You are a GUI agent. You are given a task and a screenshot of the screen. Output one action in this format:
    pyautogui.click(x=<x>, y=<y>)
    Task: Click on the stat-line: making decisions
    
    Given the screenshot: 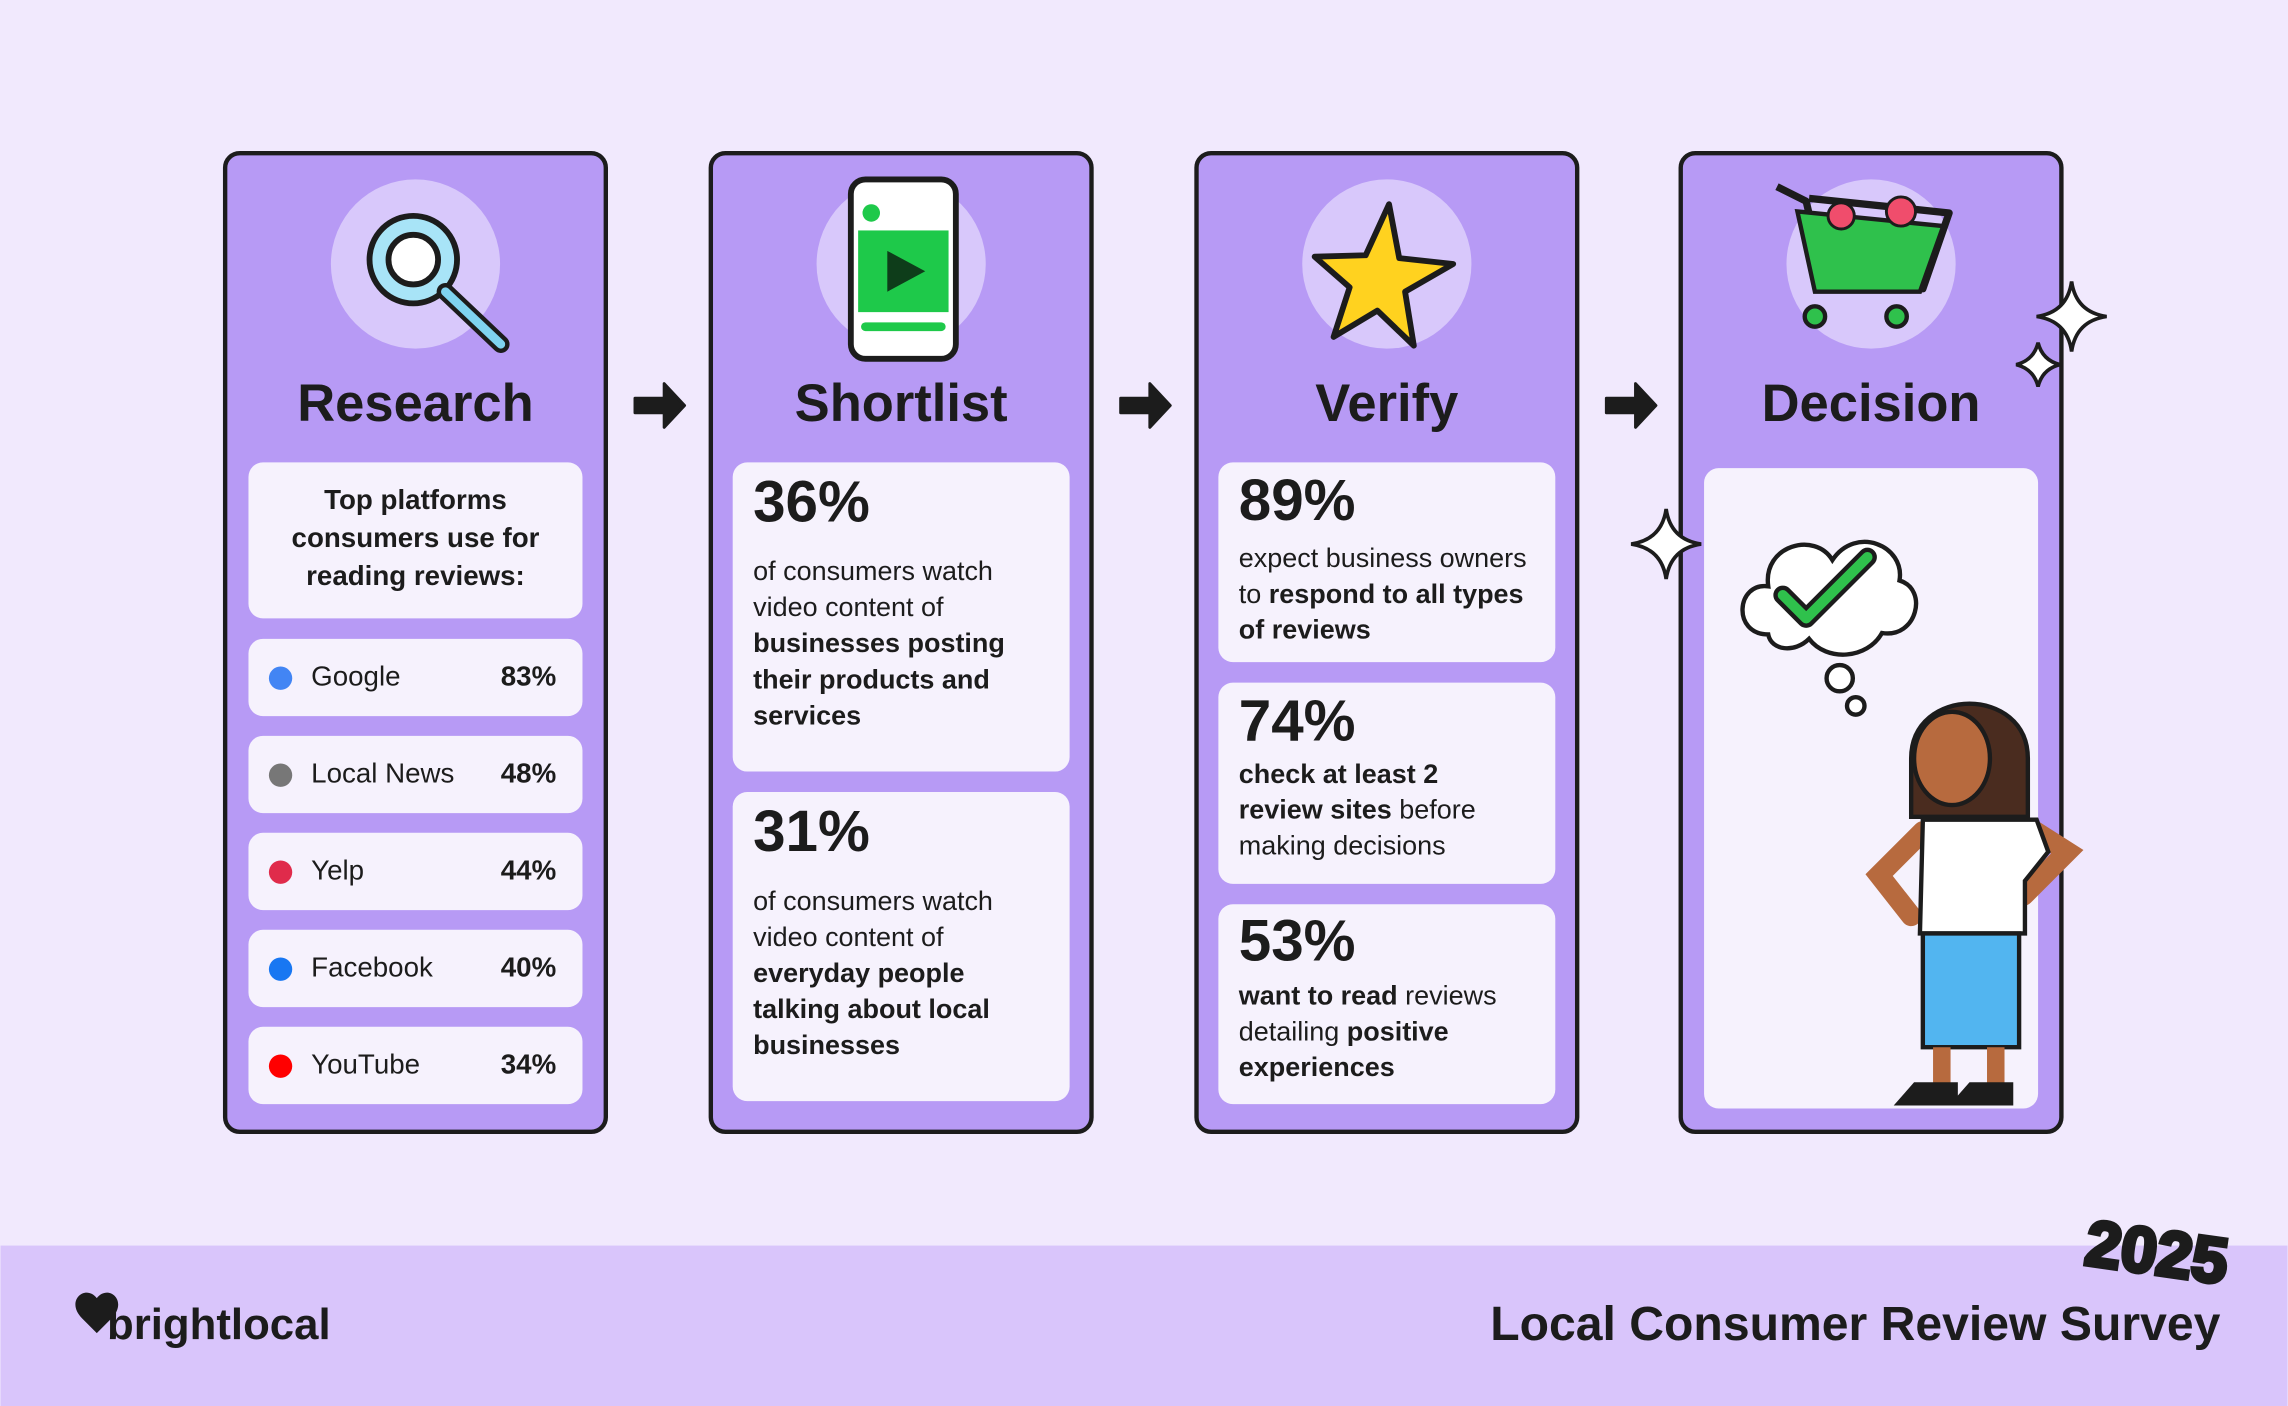 What is the action you would take?
    pyautogui.click(x=1342, y=846)
    